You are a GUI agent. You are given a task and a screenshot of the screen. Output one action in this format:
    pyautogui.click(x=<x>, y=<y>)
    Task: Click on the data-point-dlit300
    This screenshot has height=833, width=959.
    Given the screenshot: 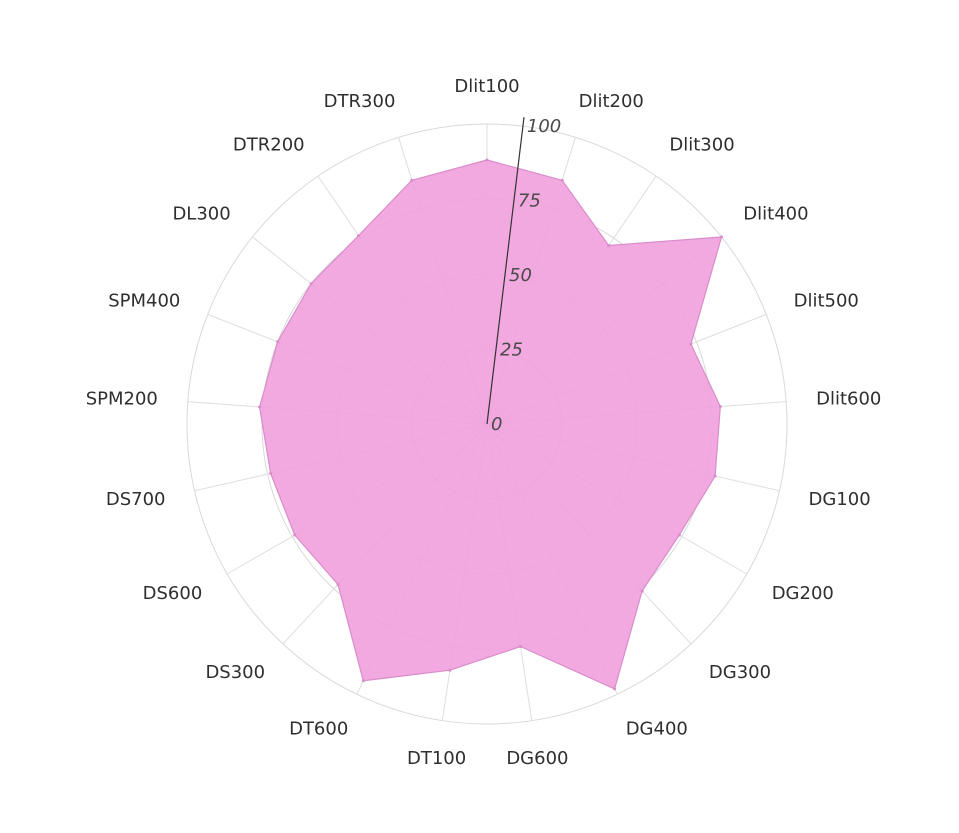 What is the action you would take?
    pyautogui.click(x=609, y=245)
    